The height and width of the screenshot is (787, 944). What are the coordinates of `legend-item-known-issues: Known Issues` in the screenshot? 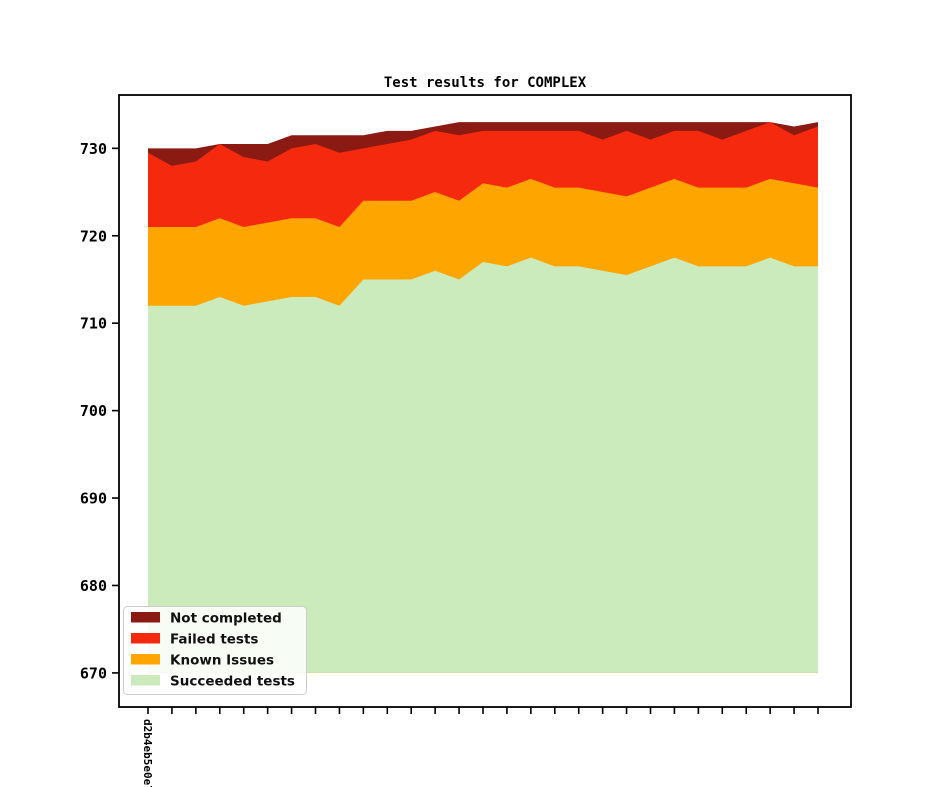 It's located at (202, 661).